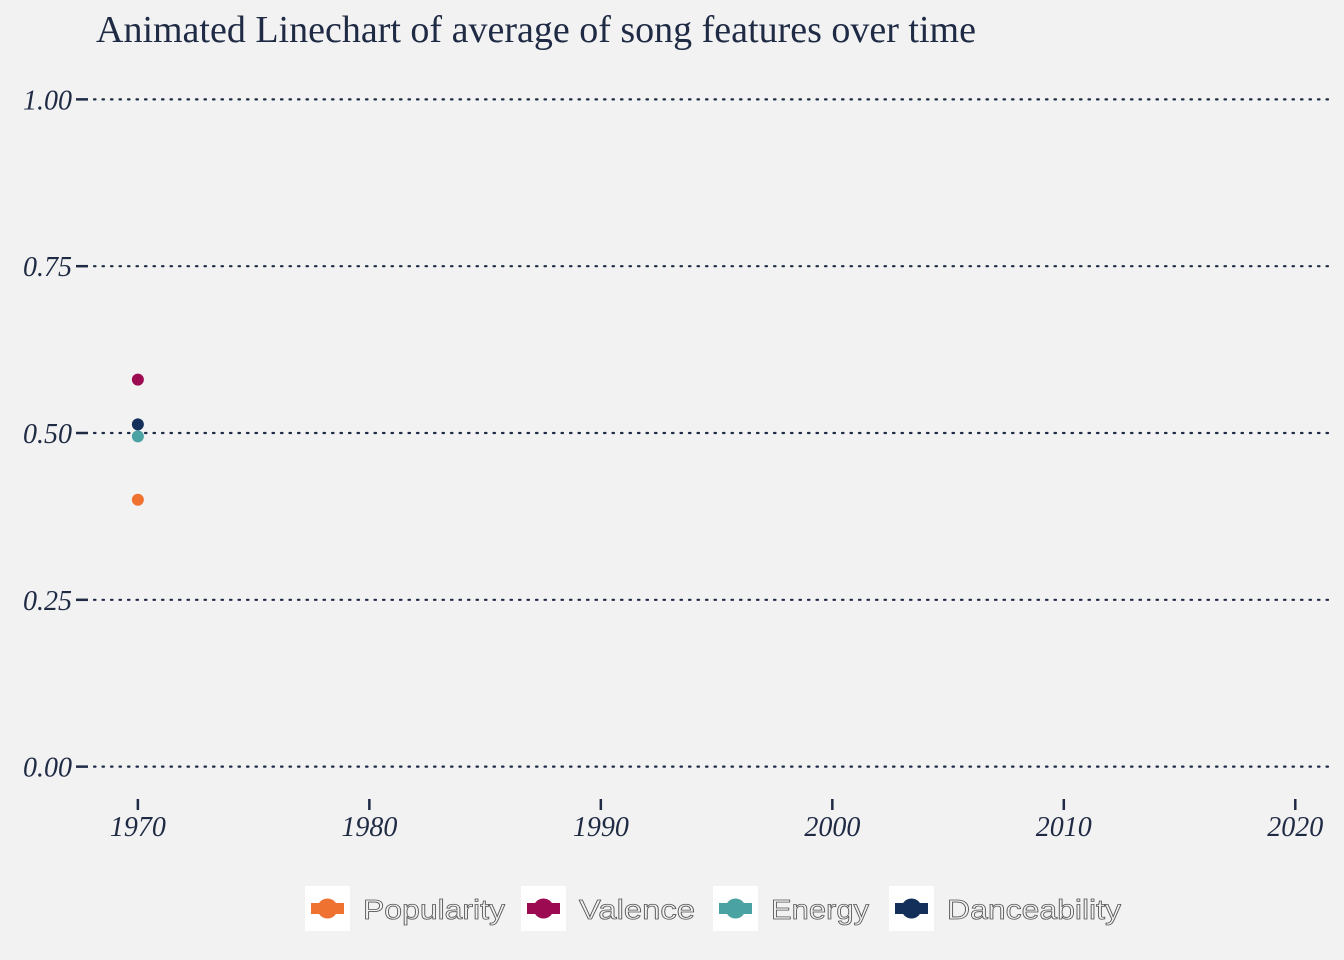 This screenshot has width=1344, height=960. What do you see at coordinates (637, 909) in the screenshot?
I see `legend-label: Valence` at bounding box center [637, 909].